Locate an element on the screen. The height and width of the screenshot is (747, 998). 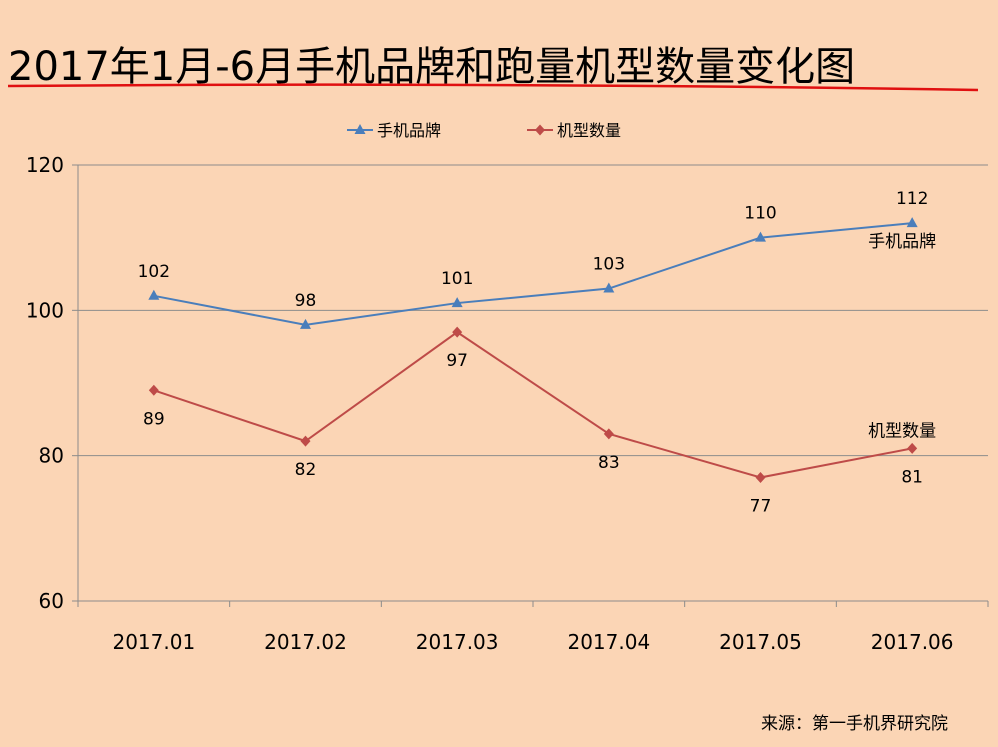
y-tick-label: 120 is located at coordinates (45, 165).